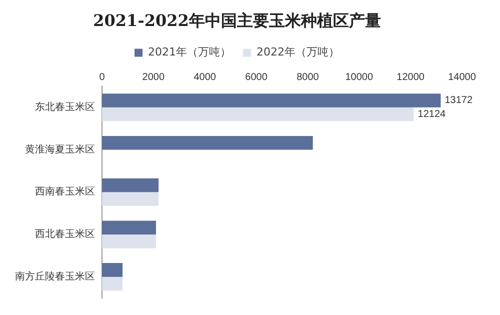  Describe the element at coordinates (65, 192) in the screenshot. I see `y-tick-label: 西南春玉米区` at that location.